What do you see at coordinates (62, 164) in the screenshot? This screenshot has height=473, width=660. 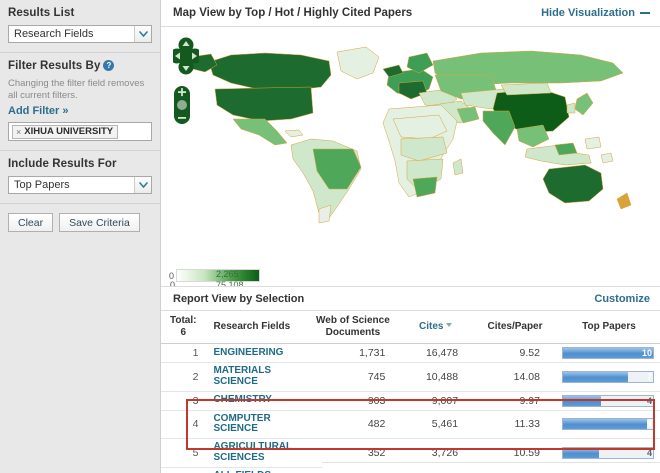 I see `include-results-title: Include Results For` at bounding box center [62, 164].